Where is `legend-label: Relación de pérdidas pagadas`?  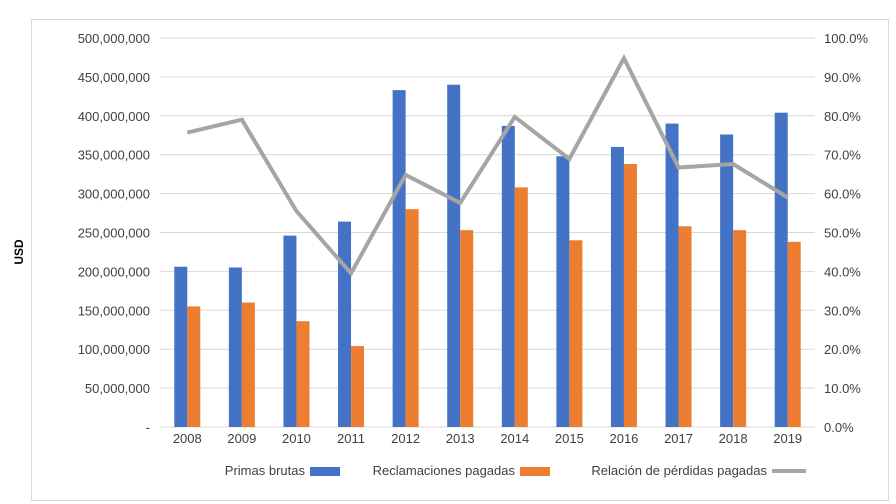
legend-label: Relación de pérdidas pagadas is located at coordinates (679, 470).